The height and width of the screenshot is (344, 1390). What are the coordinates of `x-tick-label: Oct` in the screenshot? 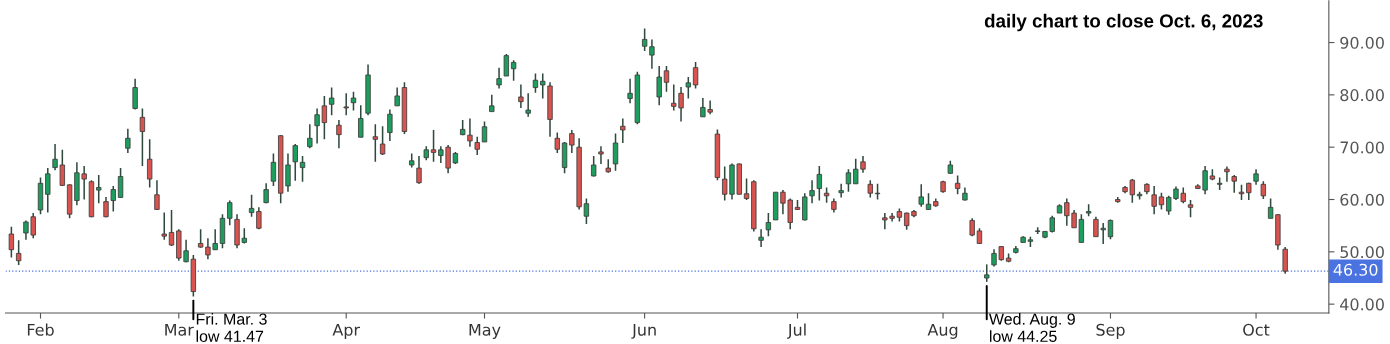 It's located at (1256, 329).